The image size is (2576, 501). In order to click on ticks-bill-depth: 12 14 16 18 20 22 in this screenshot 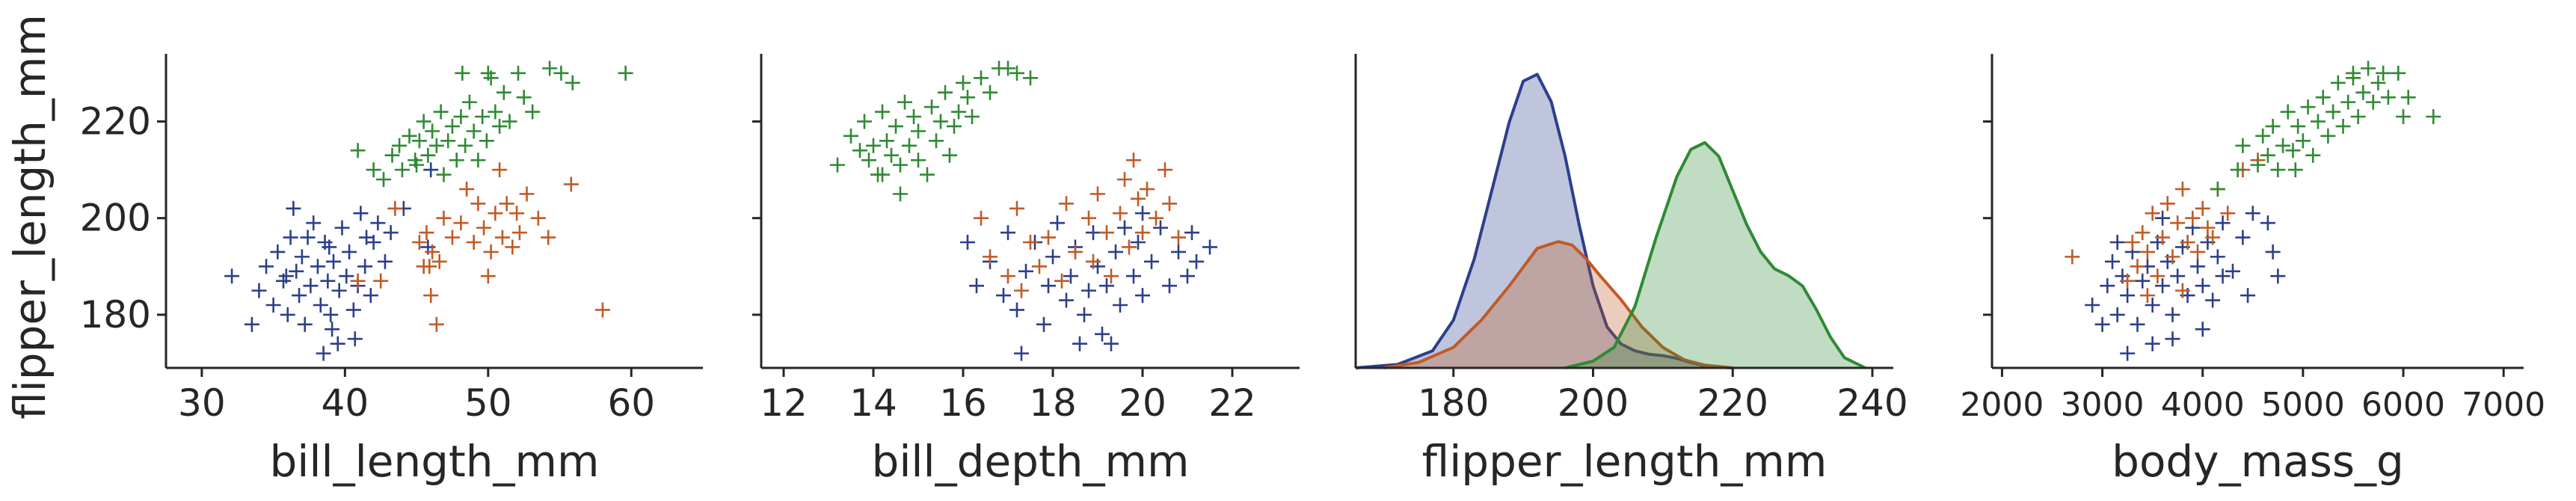, I will do `click(1004, 272)`.